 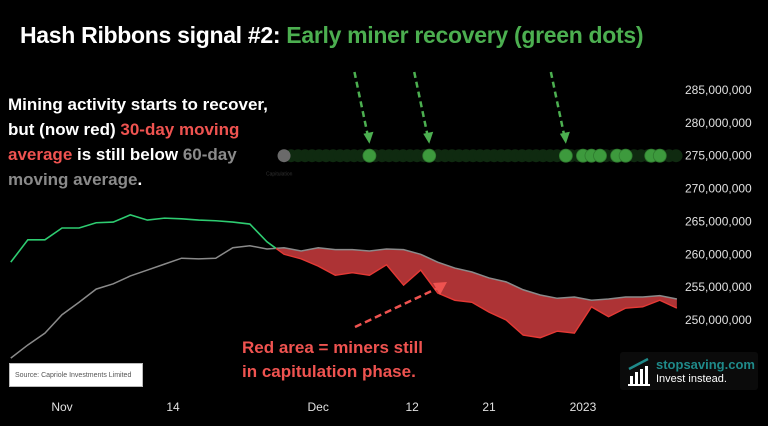 What do you see at coordinates (639, 371) in the screenshot?
I see `bar-chart-icon` at bounding box center [639, 371].